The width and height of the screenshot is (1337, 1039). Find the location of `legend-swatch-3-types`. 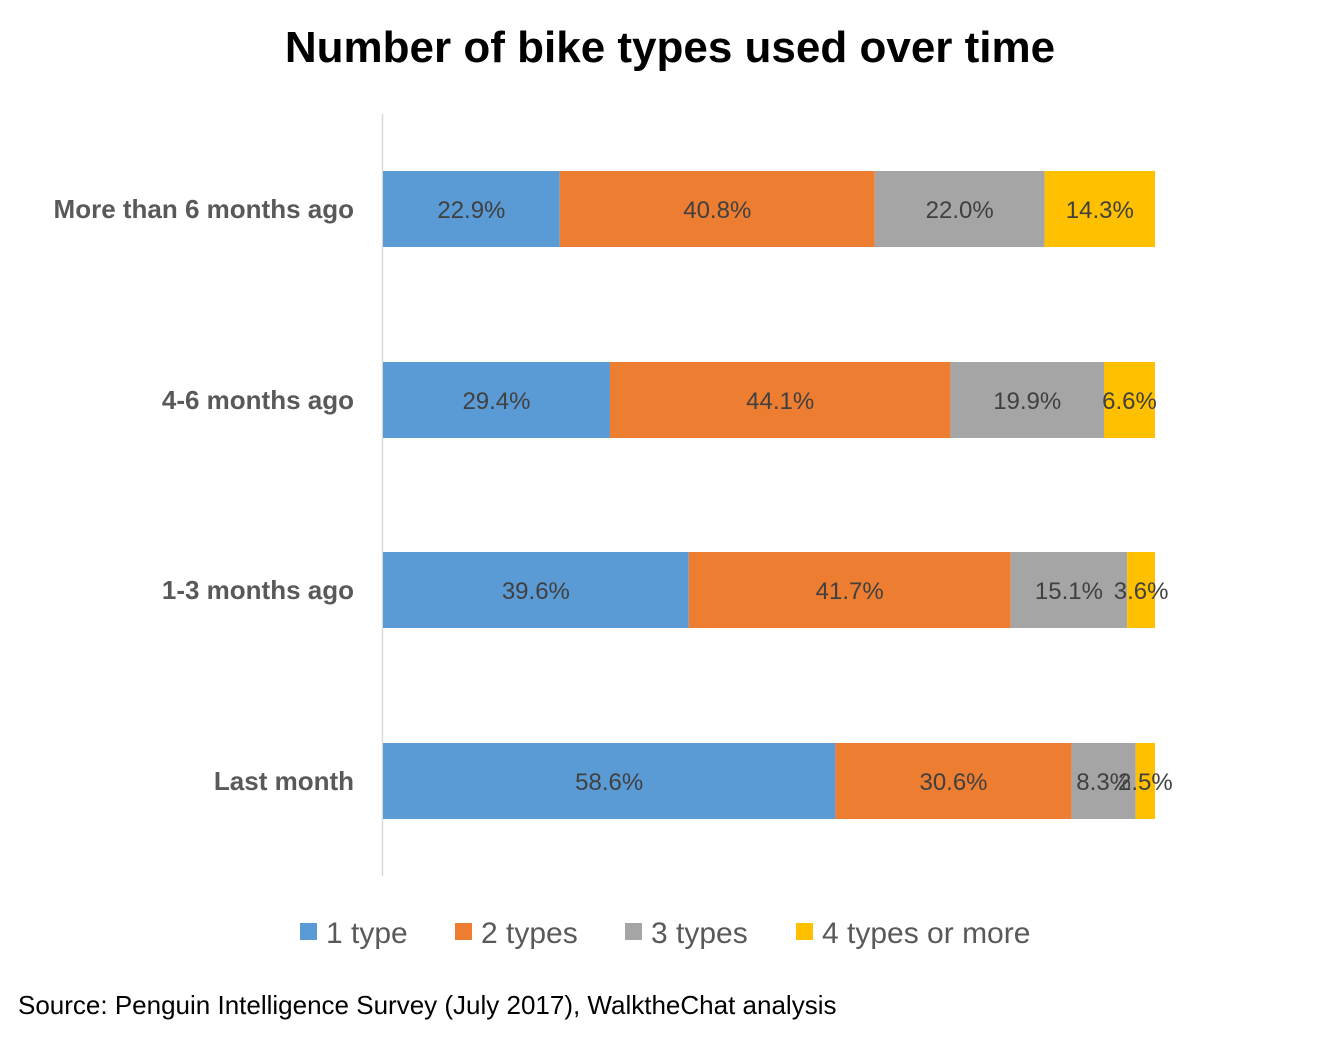

legend-swatch-3-types is located at coordinates (633, 931).